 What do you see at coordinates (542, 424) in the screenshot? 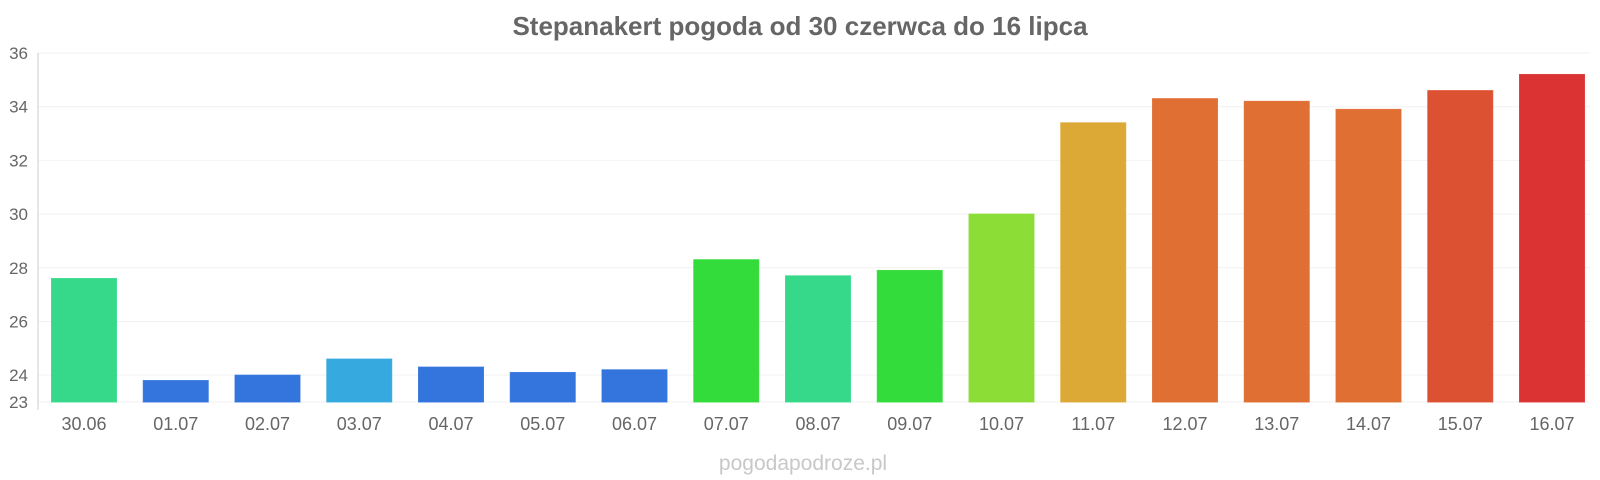
I see `x-tick-label: 05.07` at bounding box center [542, 424].